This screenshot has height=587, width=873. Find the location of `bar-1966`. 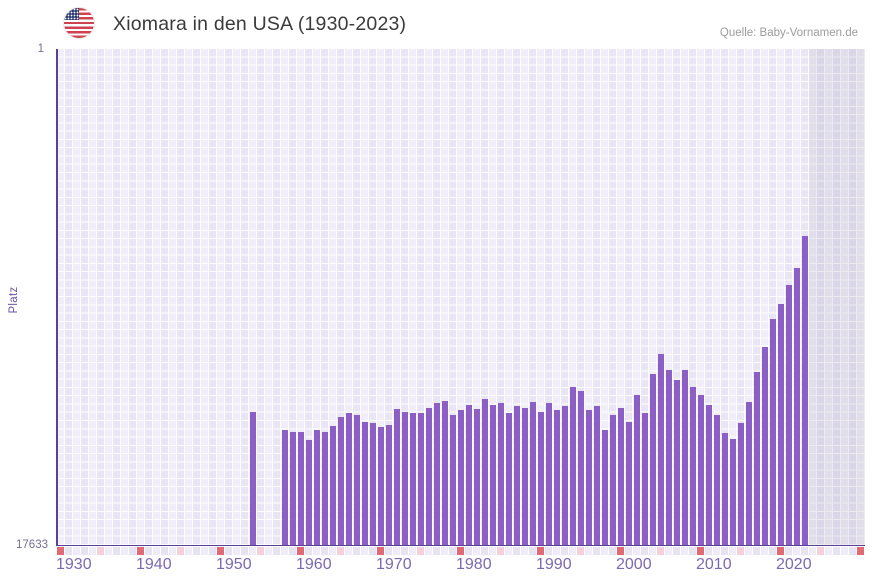

bar-1966 is located at coordinates (349, 479).